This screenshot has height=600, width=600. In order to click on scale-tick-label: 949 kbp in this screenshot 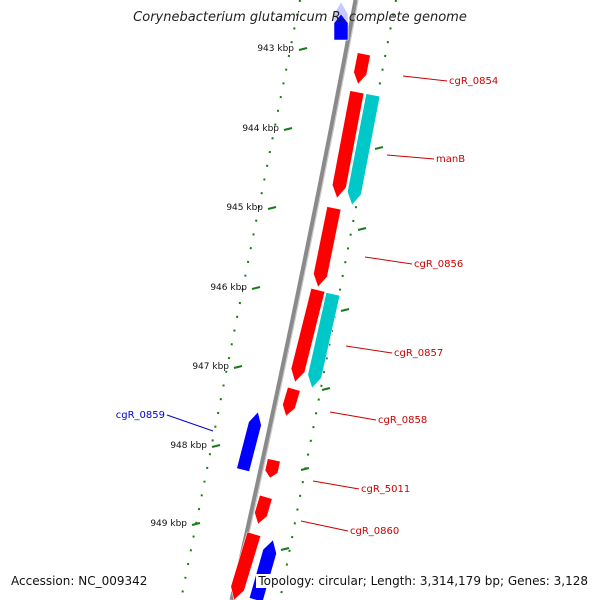, I will do `click(168, 524)`.